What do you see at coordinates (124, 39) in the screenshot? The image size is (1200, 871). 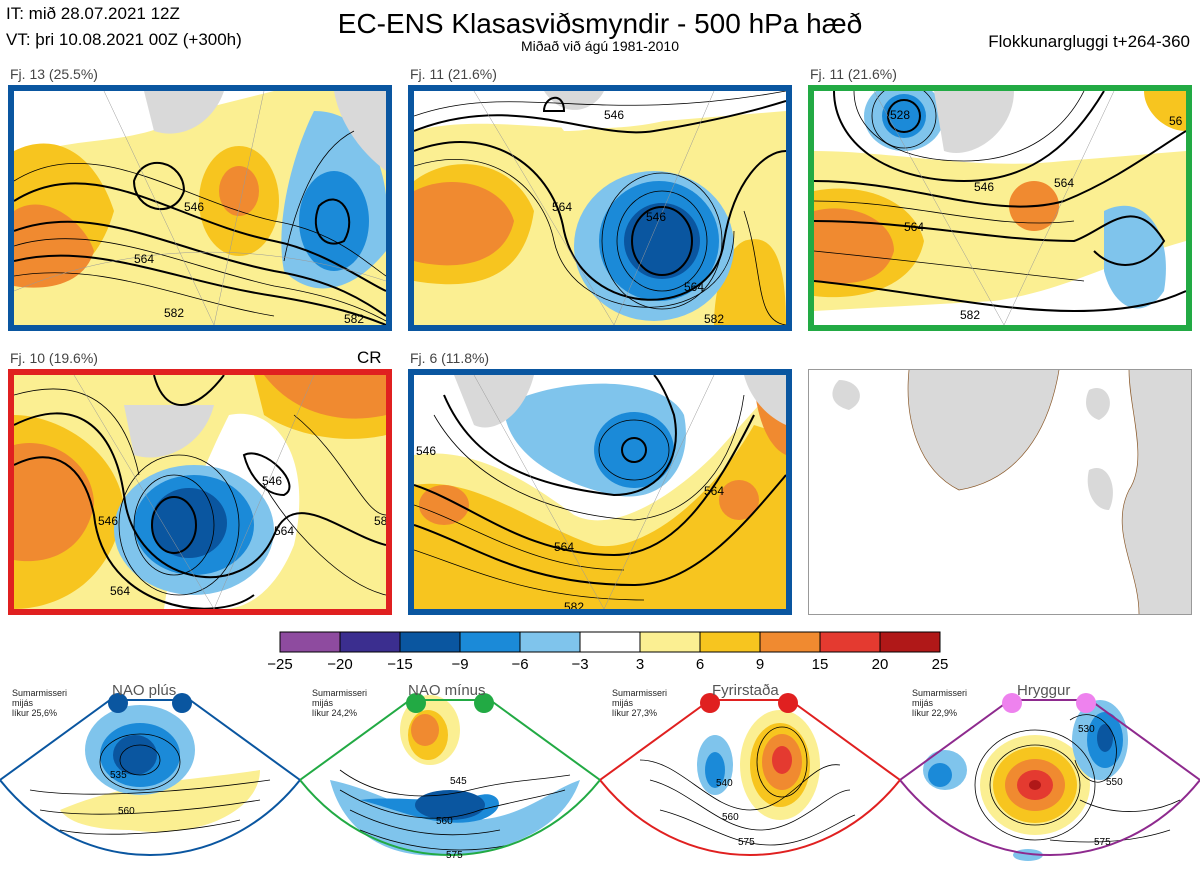 I see `valid-time: VT: þri 10.08.2021 00Z (+300h)` at bounding box center [124, 39].